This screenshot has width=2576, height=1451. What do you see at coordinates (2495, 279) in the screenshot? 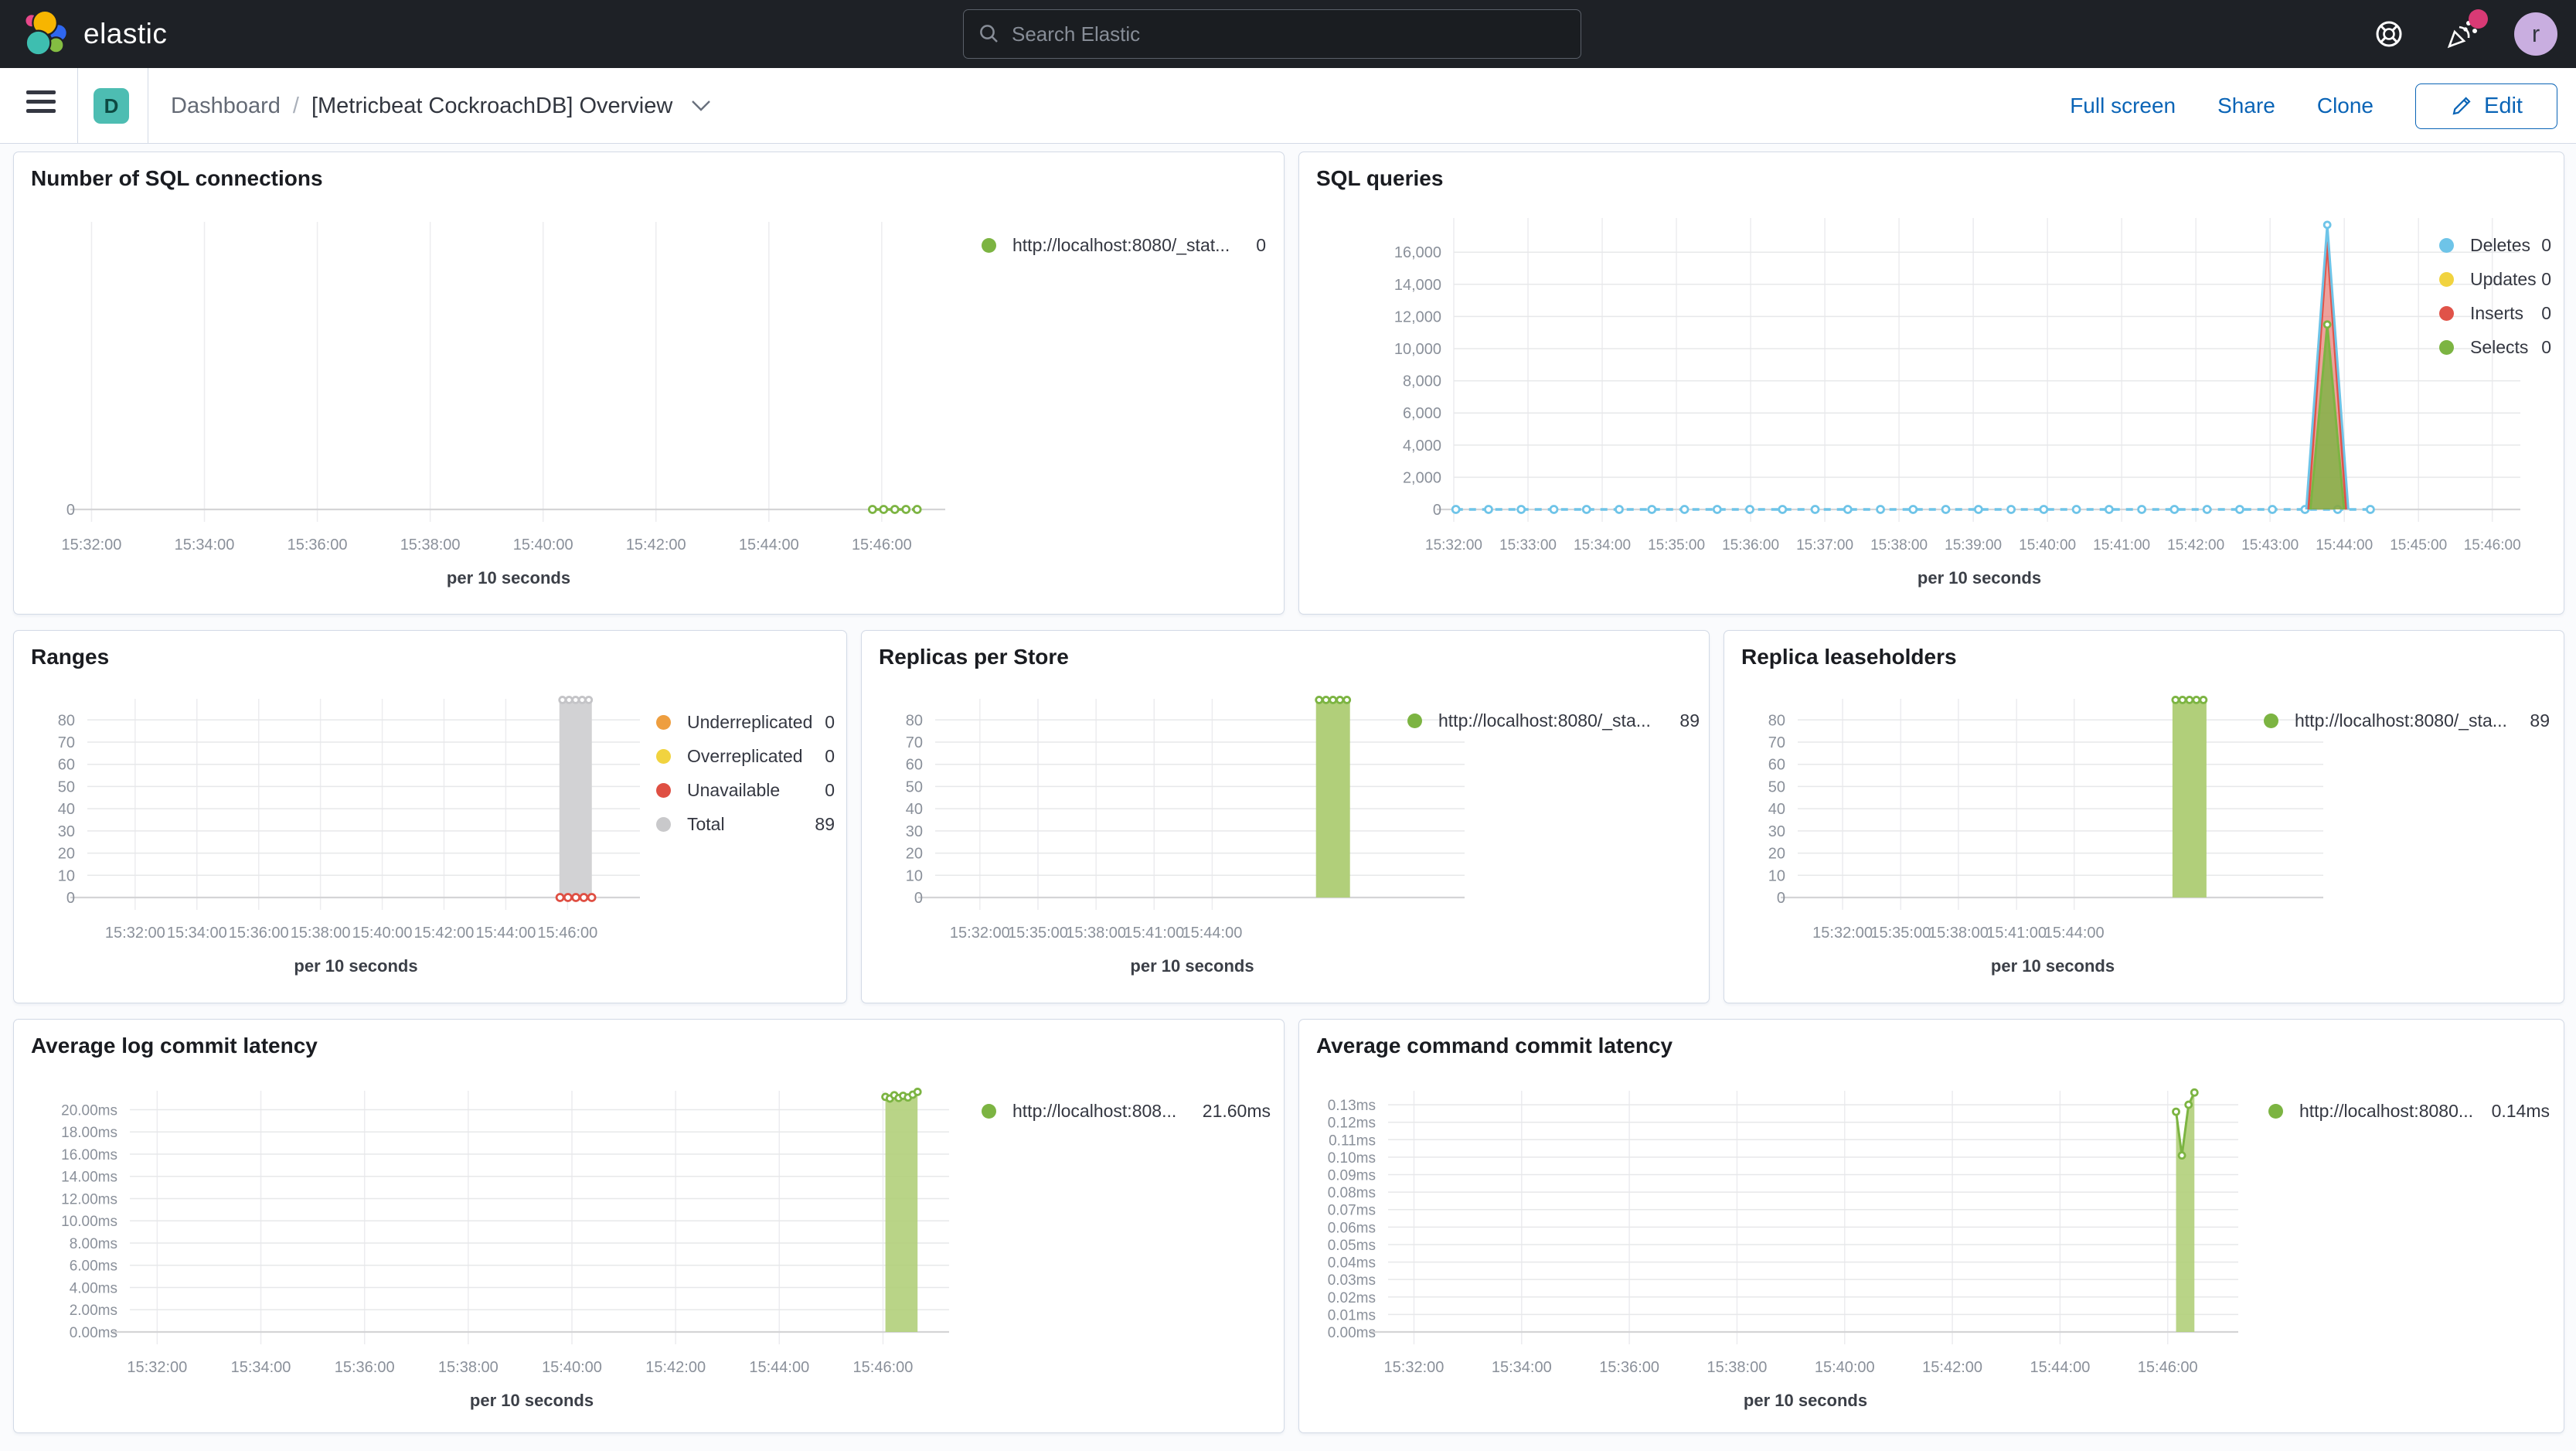
I see `legend-item: Updates 0` at bounding box center [2495, 279].